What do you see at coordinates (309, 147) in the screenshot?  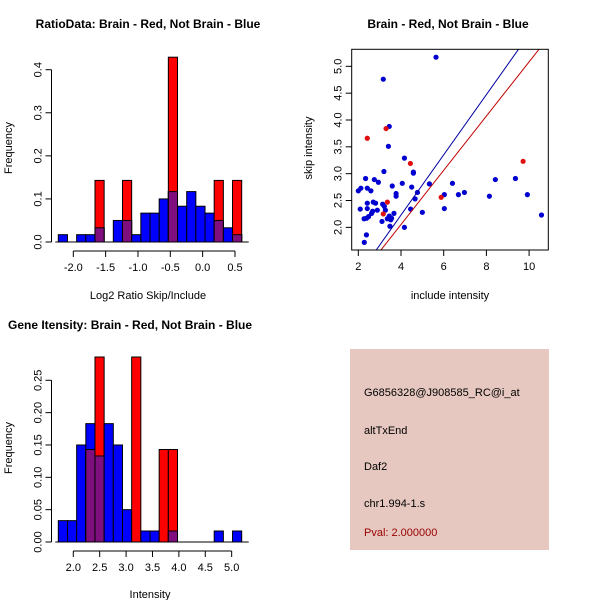 I see `scatter-ylabel: skip intensity` at bounding box center [309, 147].